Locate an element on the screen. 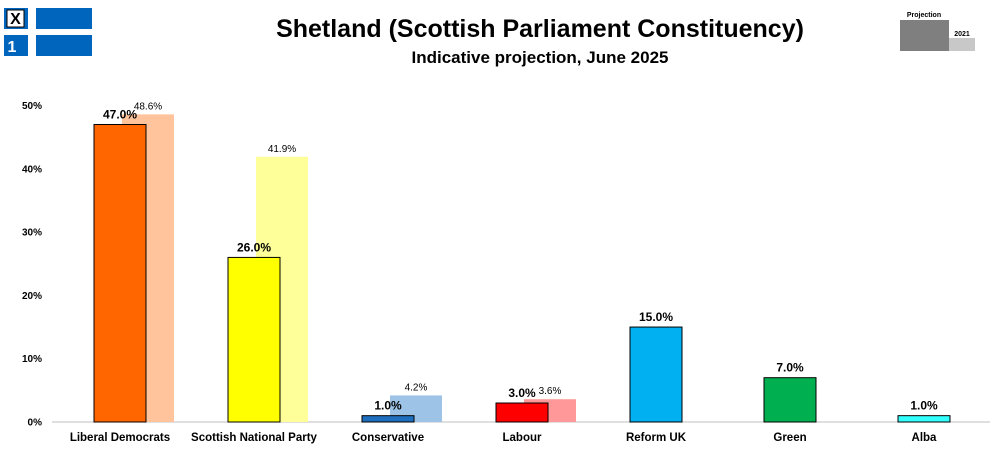 The image size is (1000, 466). y-tick-label: 50% is located at coordinates (32, 106).